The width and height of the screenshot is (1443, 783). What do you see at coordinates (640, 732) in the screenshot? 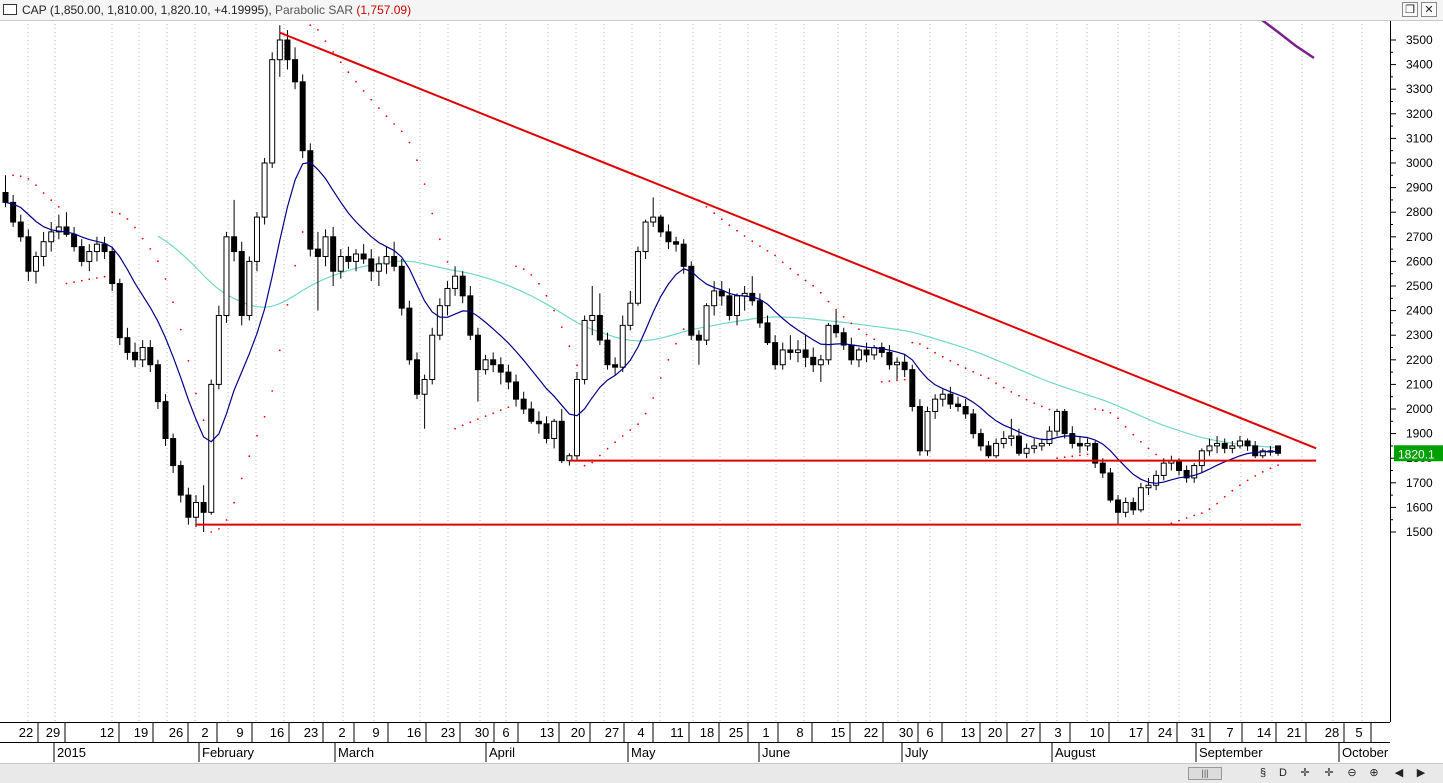
I see `day-tick-label: 4` at bounding box center [640, 732].